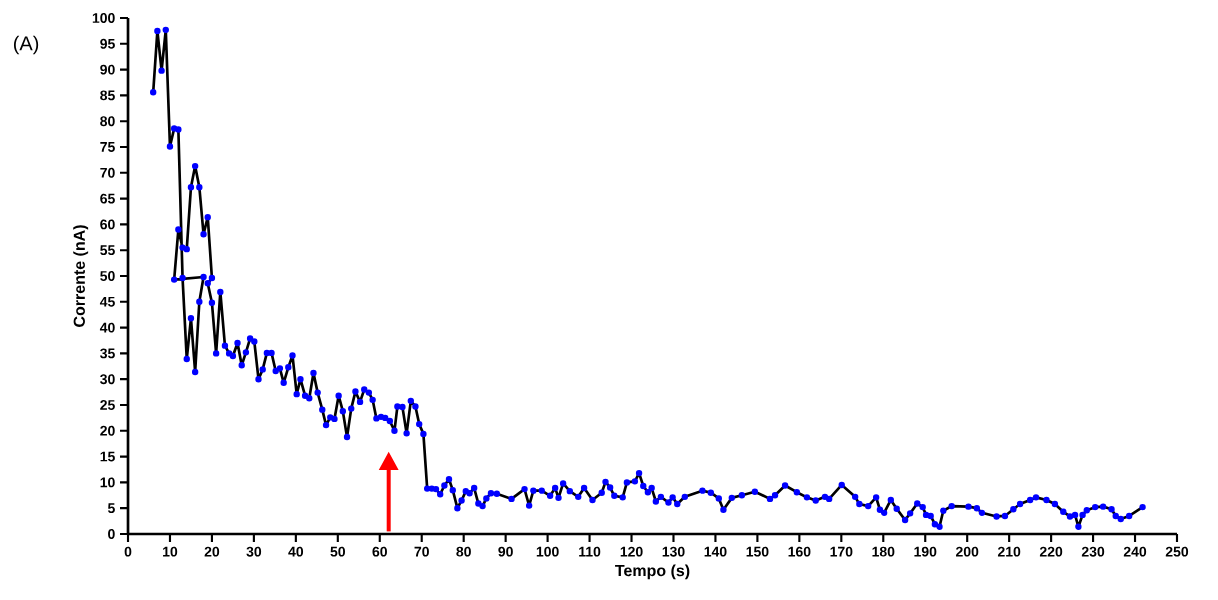  What do you see at coordinates (1135, 551) in the screenshot?
I see `x-tick-label: 240` at bounding box center [1135, 551].